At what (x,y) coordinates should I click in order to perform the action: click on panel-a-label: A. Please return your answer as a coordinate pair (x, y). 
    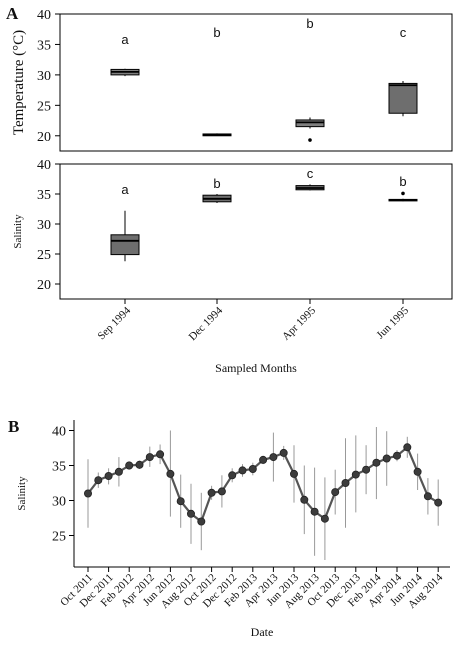
    Looking at the image, I should click on (12, 13).